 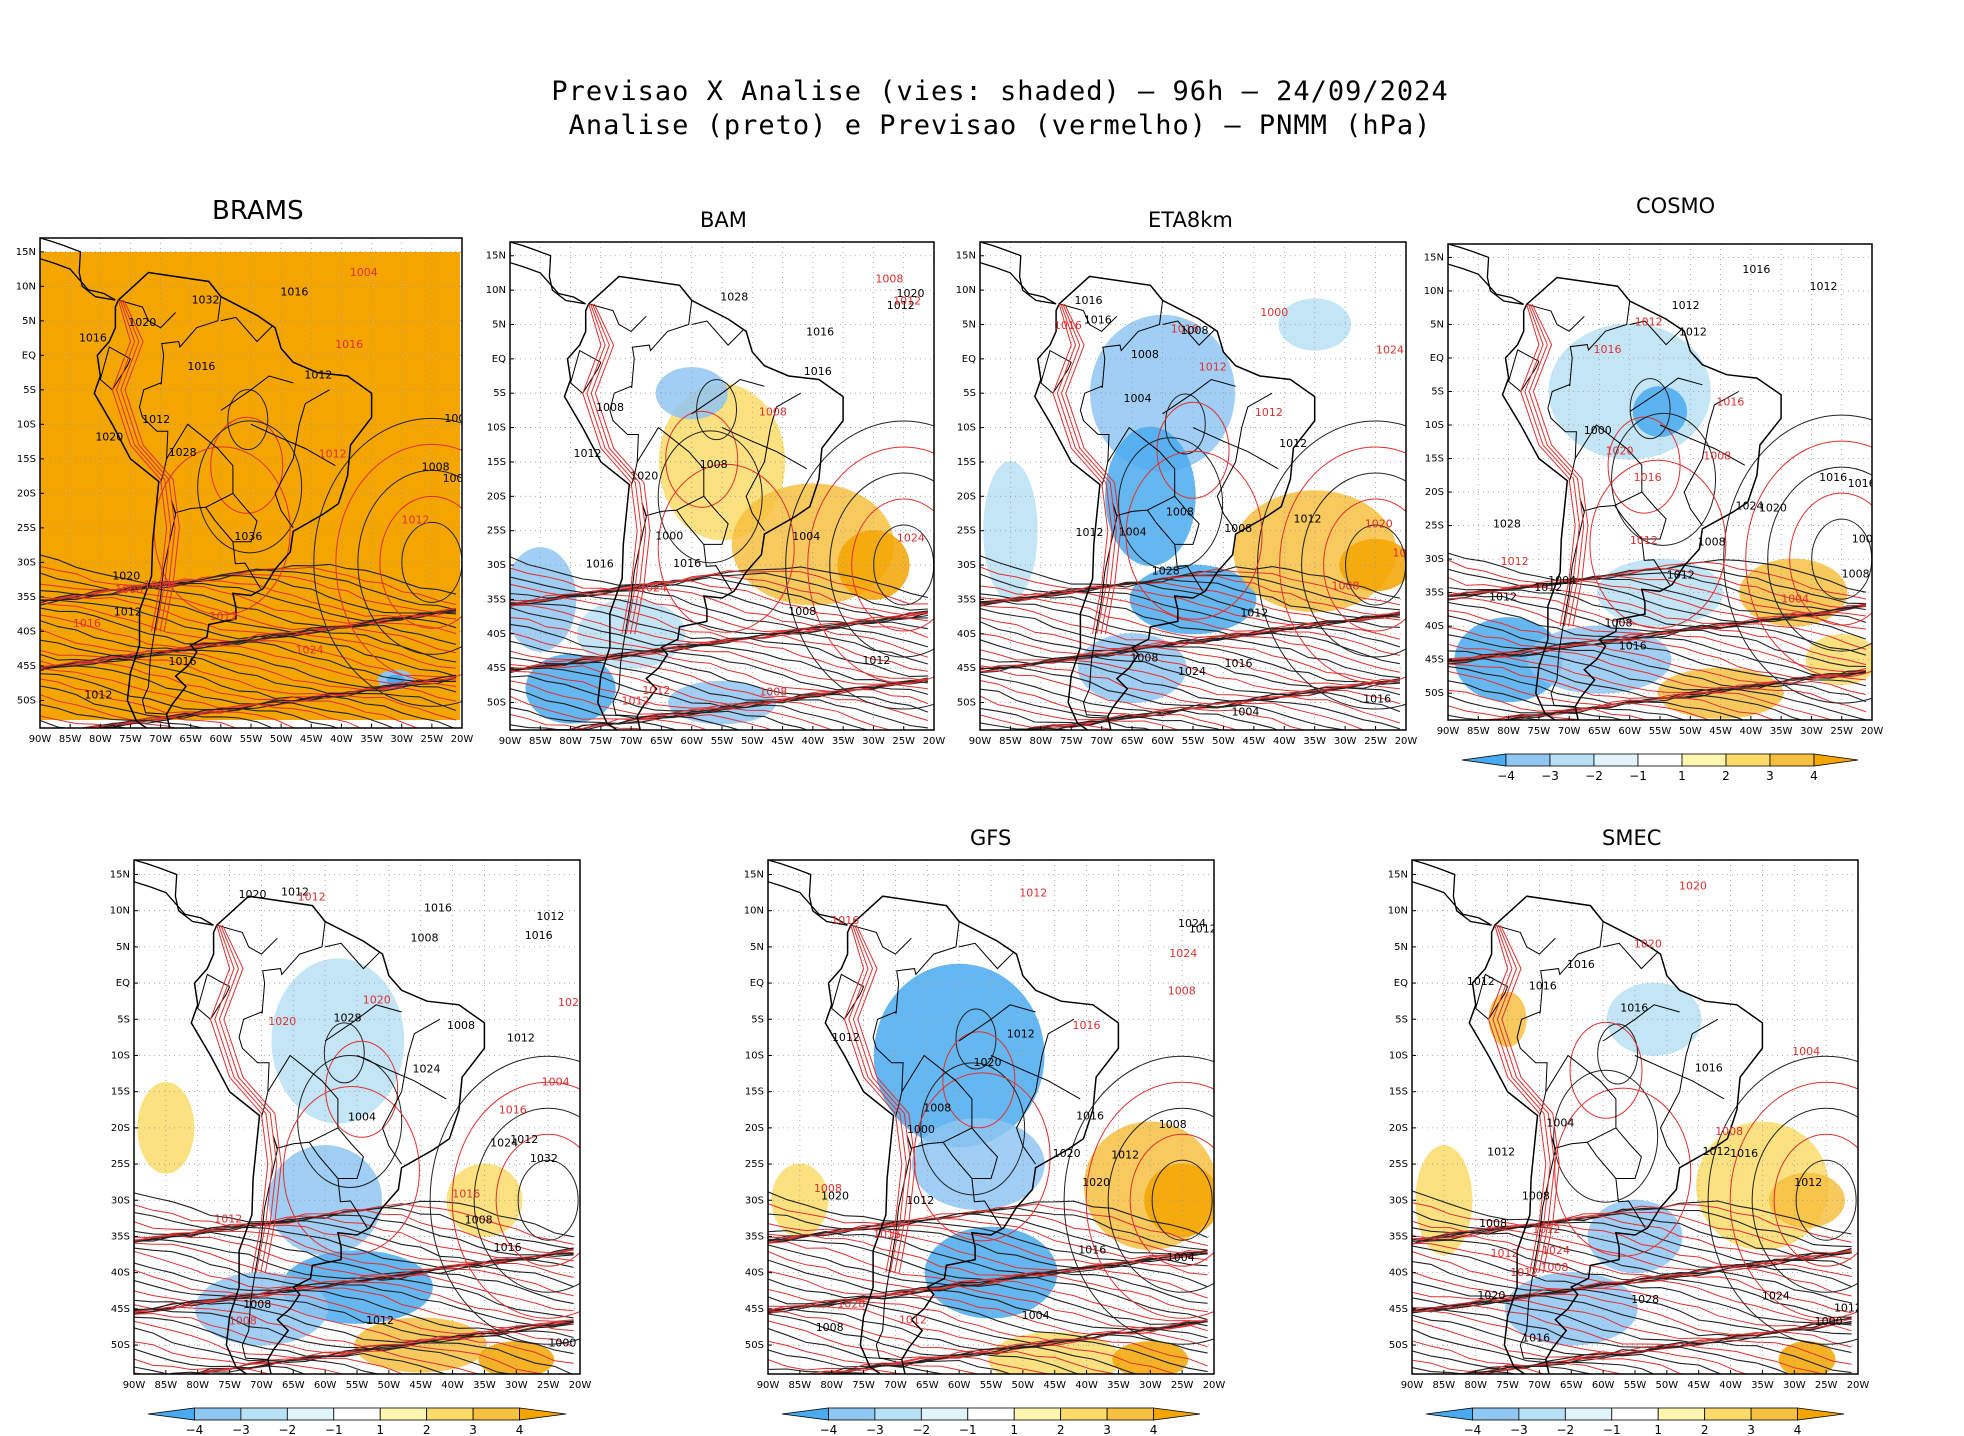 What do you see at coordinates (873, 741) in the screenshot?
I see `lon-tick-label: 30W` at bounding box center [873, 741].